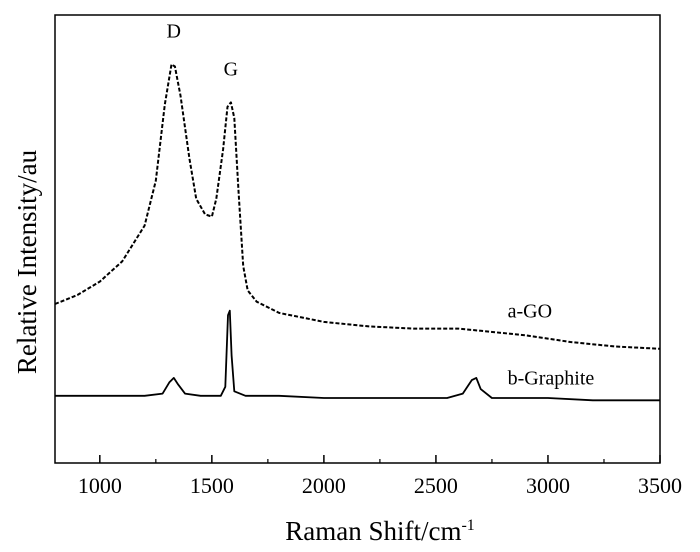 The image size is (700, 552). What do you see at coordinates (357, 355) in the screenshot?
I see `series-line-b-graphite` at bounding box center [357, 355].